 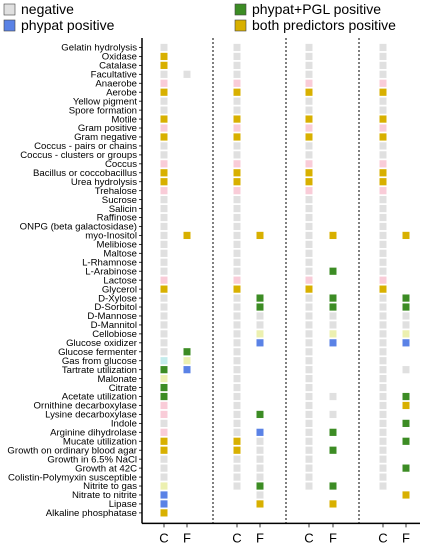 What do you see at coordinates (333, 537) in the screenshot?
I see `column-label-NA4-F: F` at bounding box center [333, 537].